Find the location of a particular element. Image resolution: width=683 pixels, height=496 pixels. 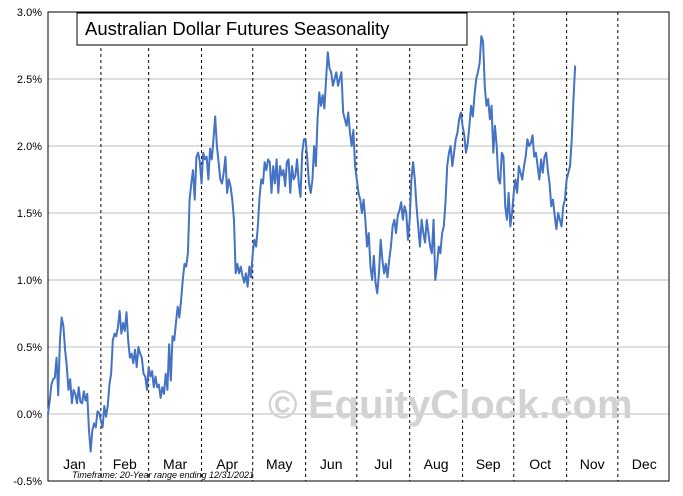

y-tick-label: 3.0% is located at coordinates (29, 13).